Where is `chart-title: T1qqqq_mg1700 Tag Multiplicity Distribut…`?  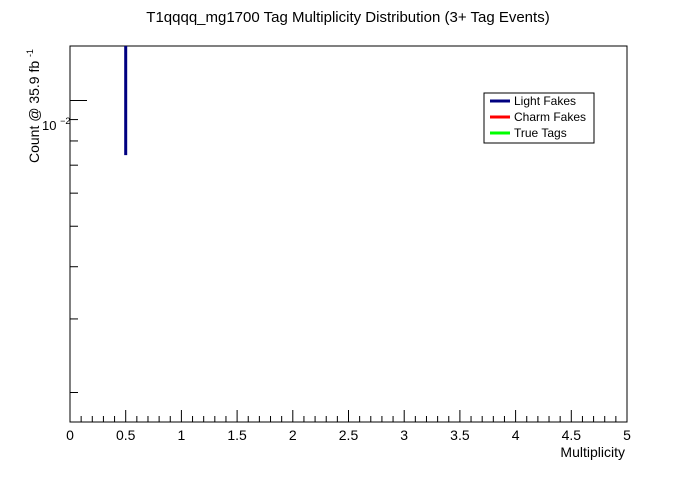
chart-title: T1qqqq_mg1700 Tag Multiplicity Distribut… is located at coordinates (347, 17).